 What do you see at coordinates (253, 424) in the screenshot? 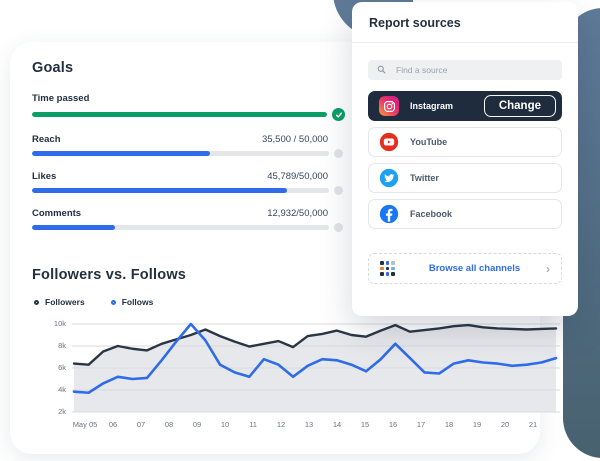
I see `x-tick: 11` at bounding box center [253, 424].